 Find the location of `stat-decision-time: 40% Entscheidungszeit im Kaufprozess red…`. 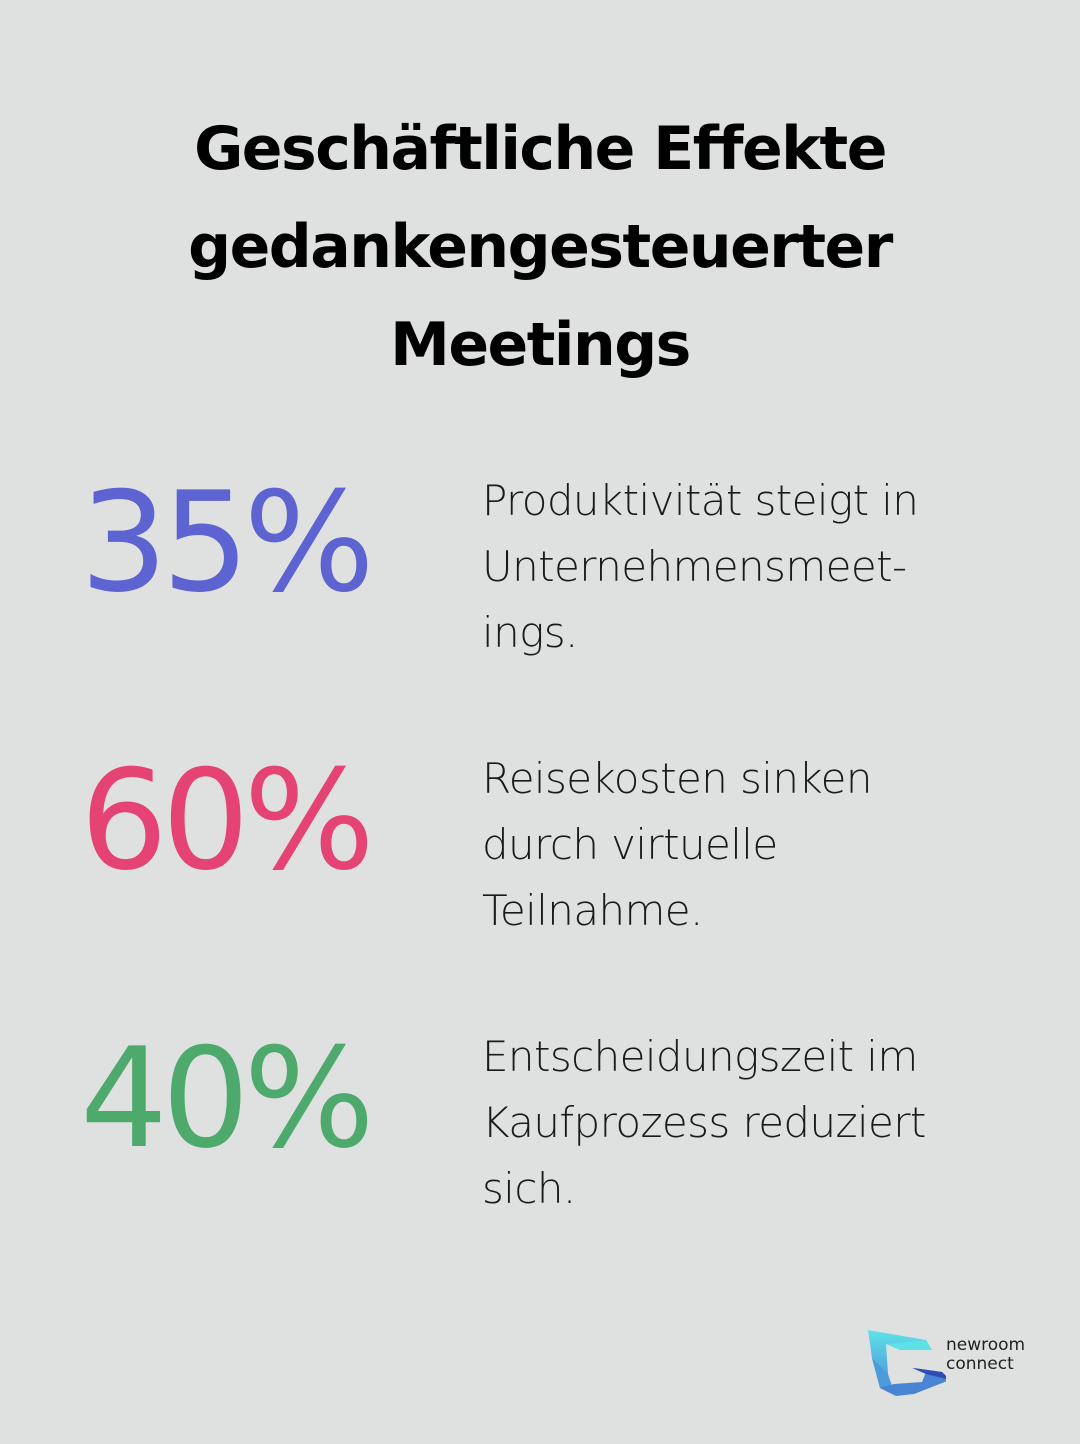

stat-decision-time: 40% Entscheidungszeit im Kaufprozess red… is located at coordinates (540, 1124).